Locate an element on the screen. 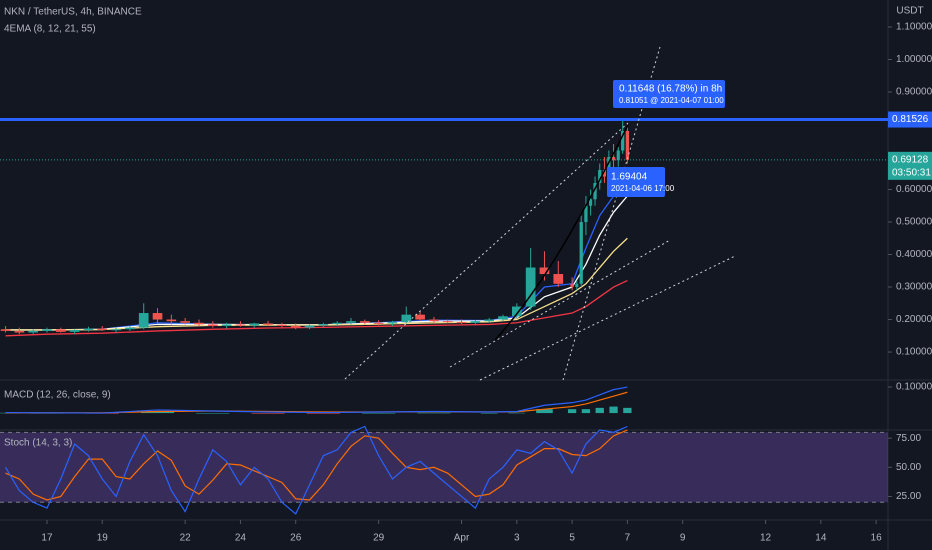 This screenshot has width=932, height=550. x-tick-label: Apr is located at coordinates (462, 538).